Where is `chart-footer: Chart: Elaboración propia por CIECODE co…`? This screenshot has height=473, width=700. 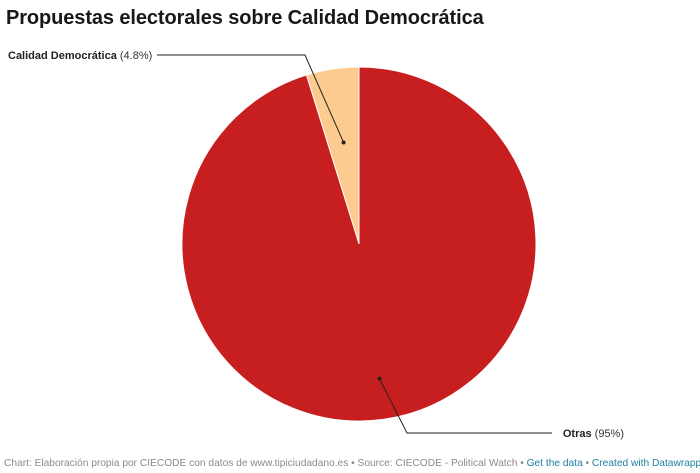
chart-footer: Chart: Elaboración propia por CIECODE co… is located at coordinates (352, 463).